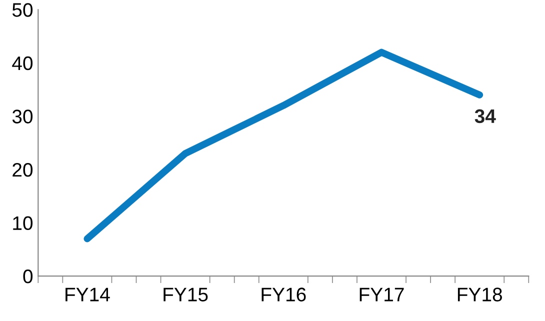 The height and width of the screenshot is (321, 545). Describe the element at coordinates (485, 116) in the screenshot. I see `data-label: 34` at that location.